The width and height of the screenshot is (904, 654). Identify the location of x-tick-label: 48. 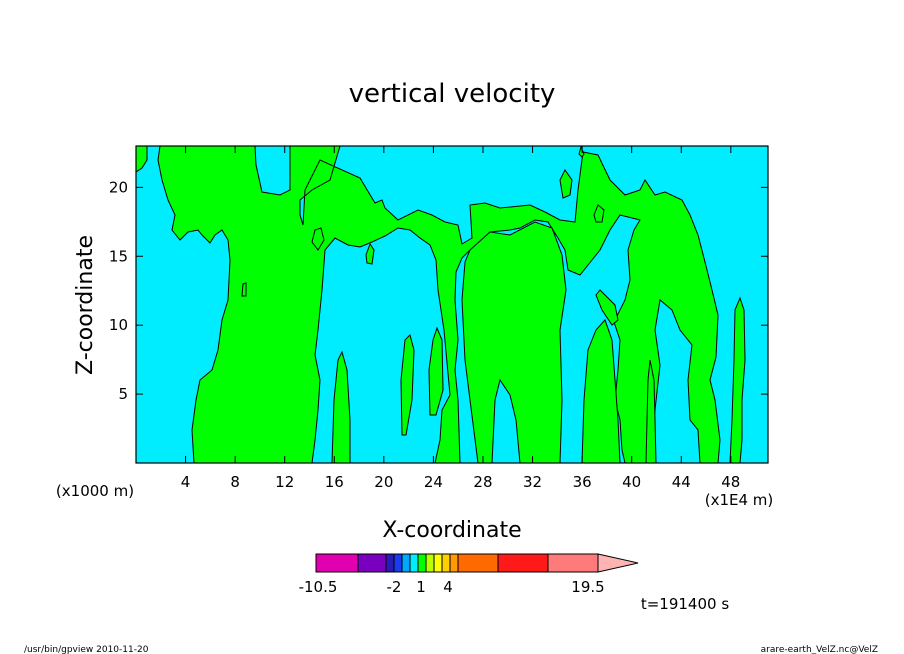
(730, 482).